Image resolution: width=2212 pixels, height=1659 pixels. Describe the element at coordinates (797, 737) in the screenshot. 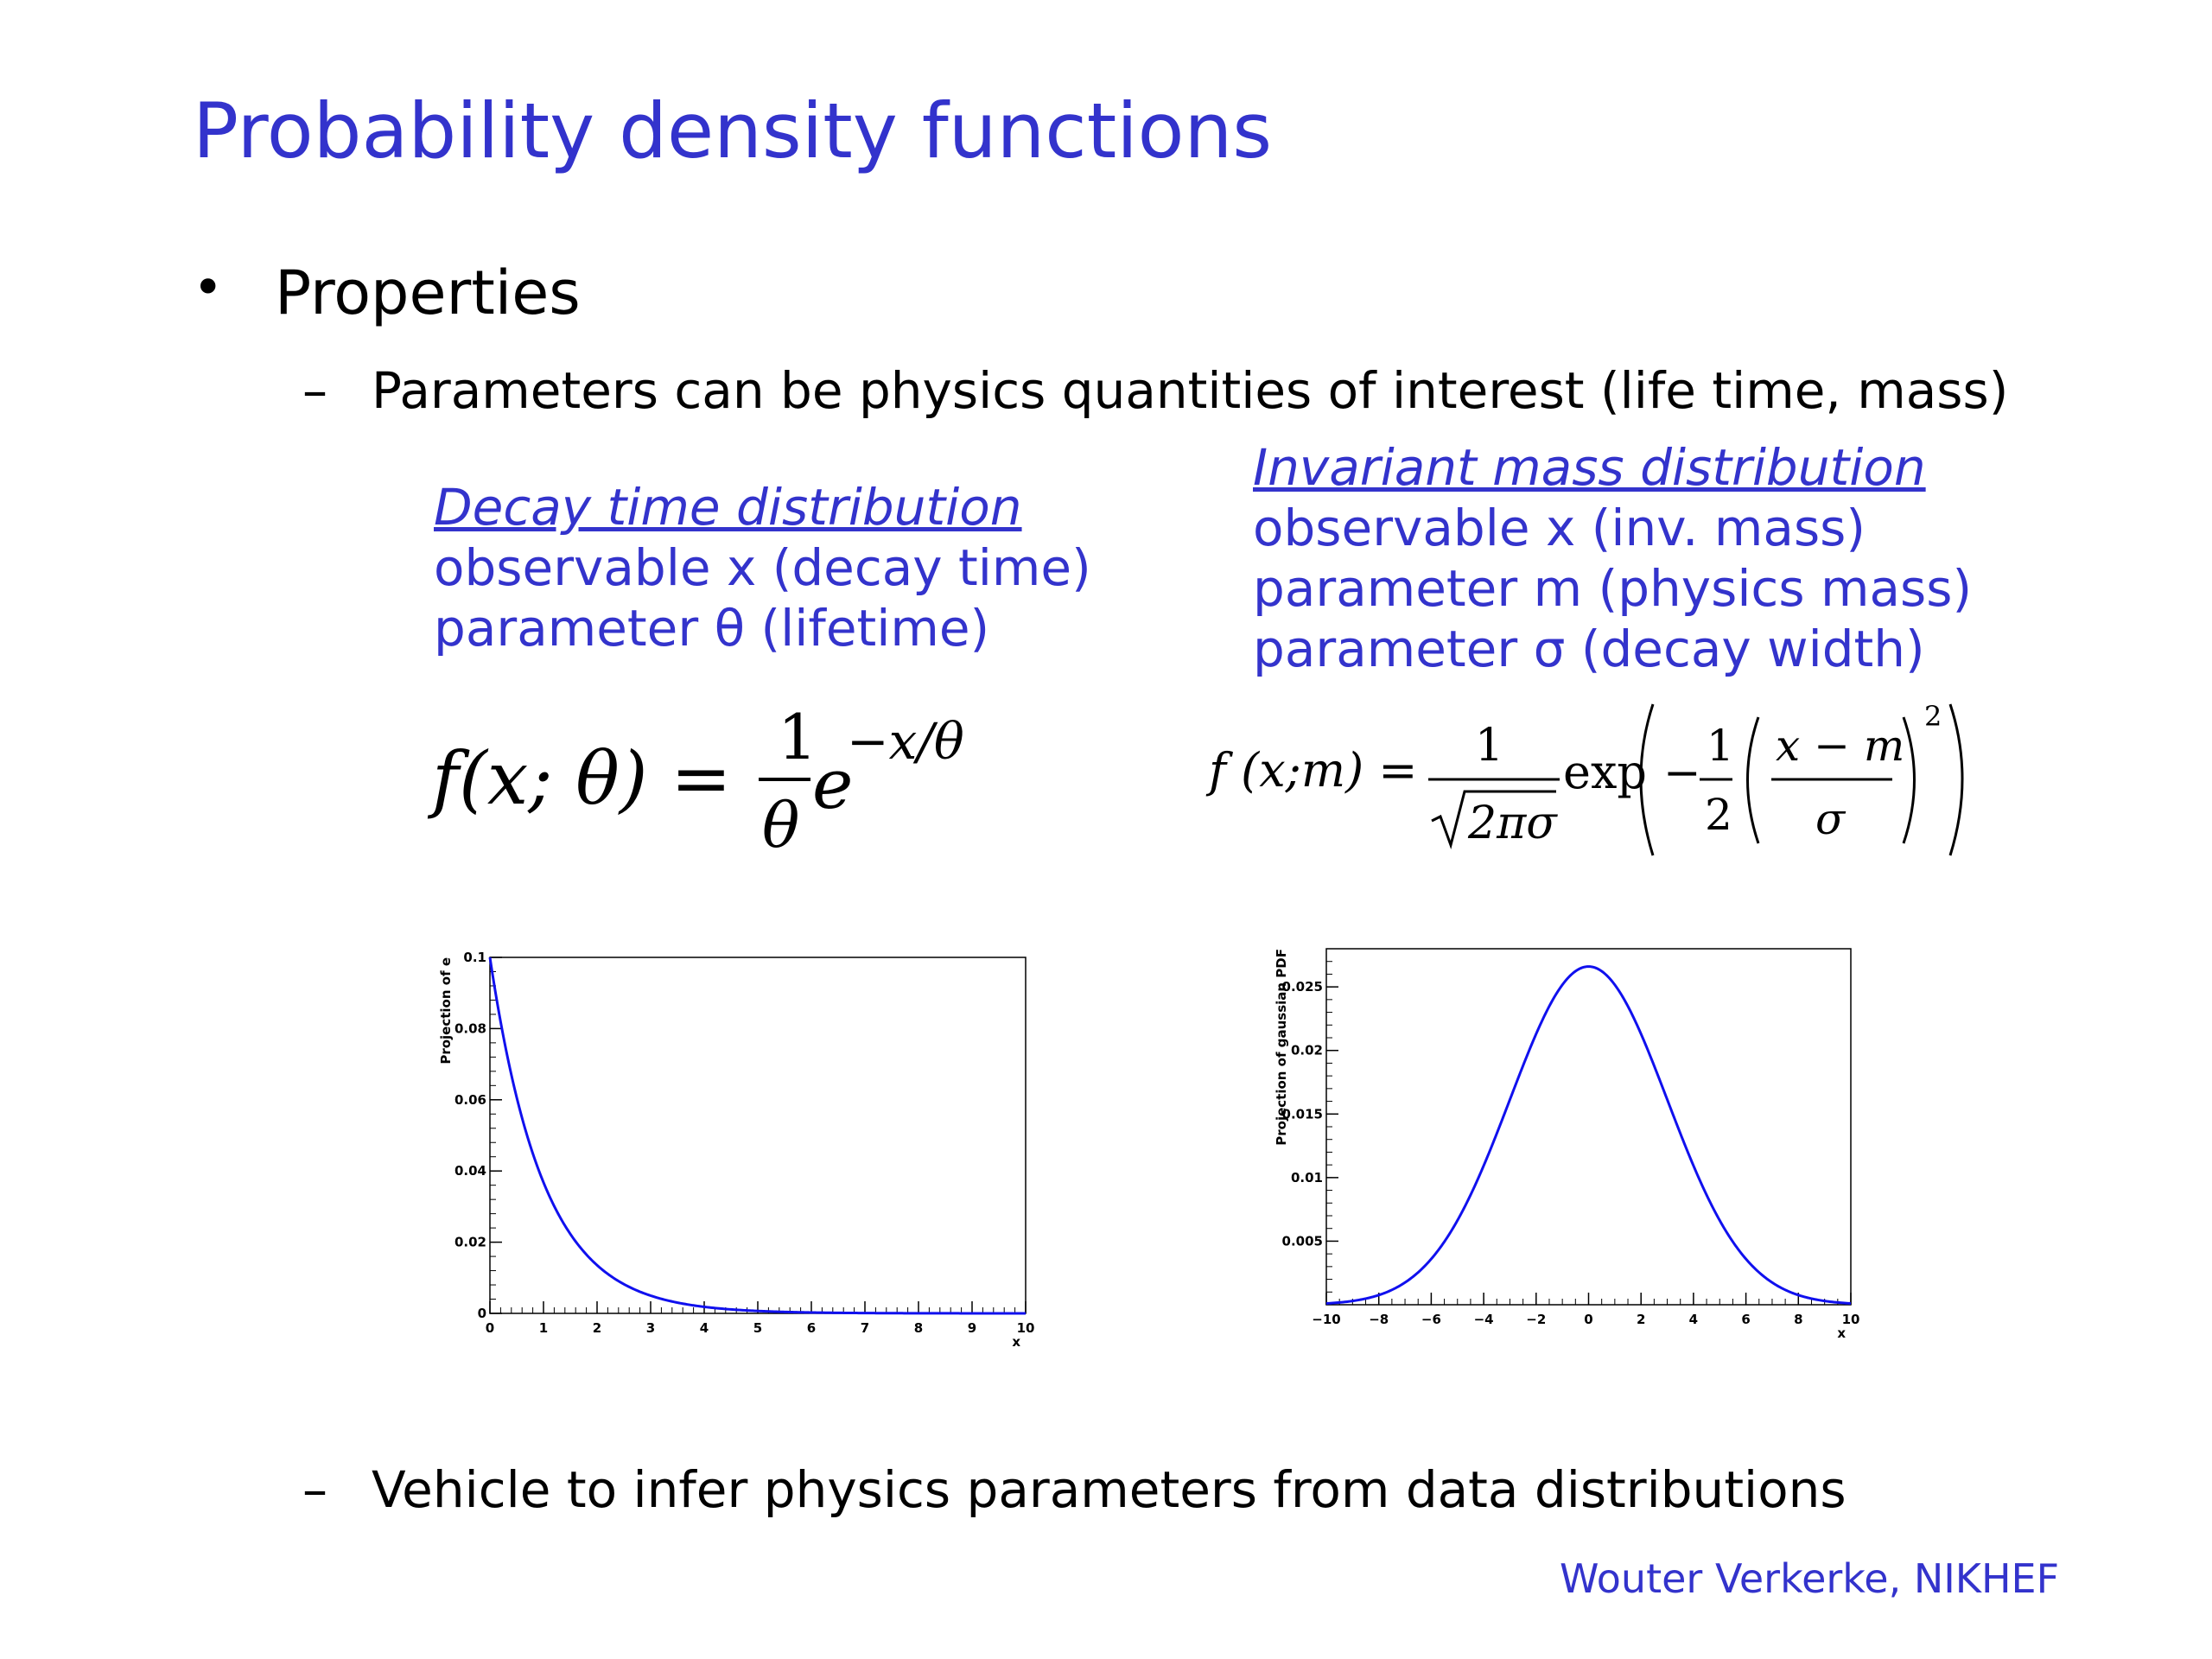

I see `decay-formula-numerator: 1` at that location.